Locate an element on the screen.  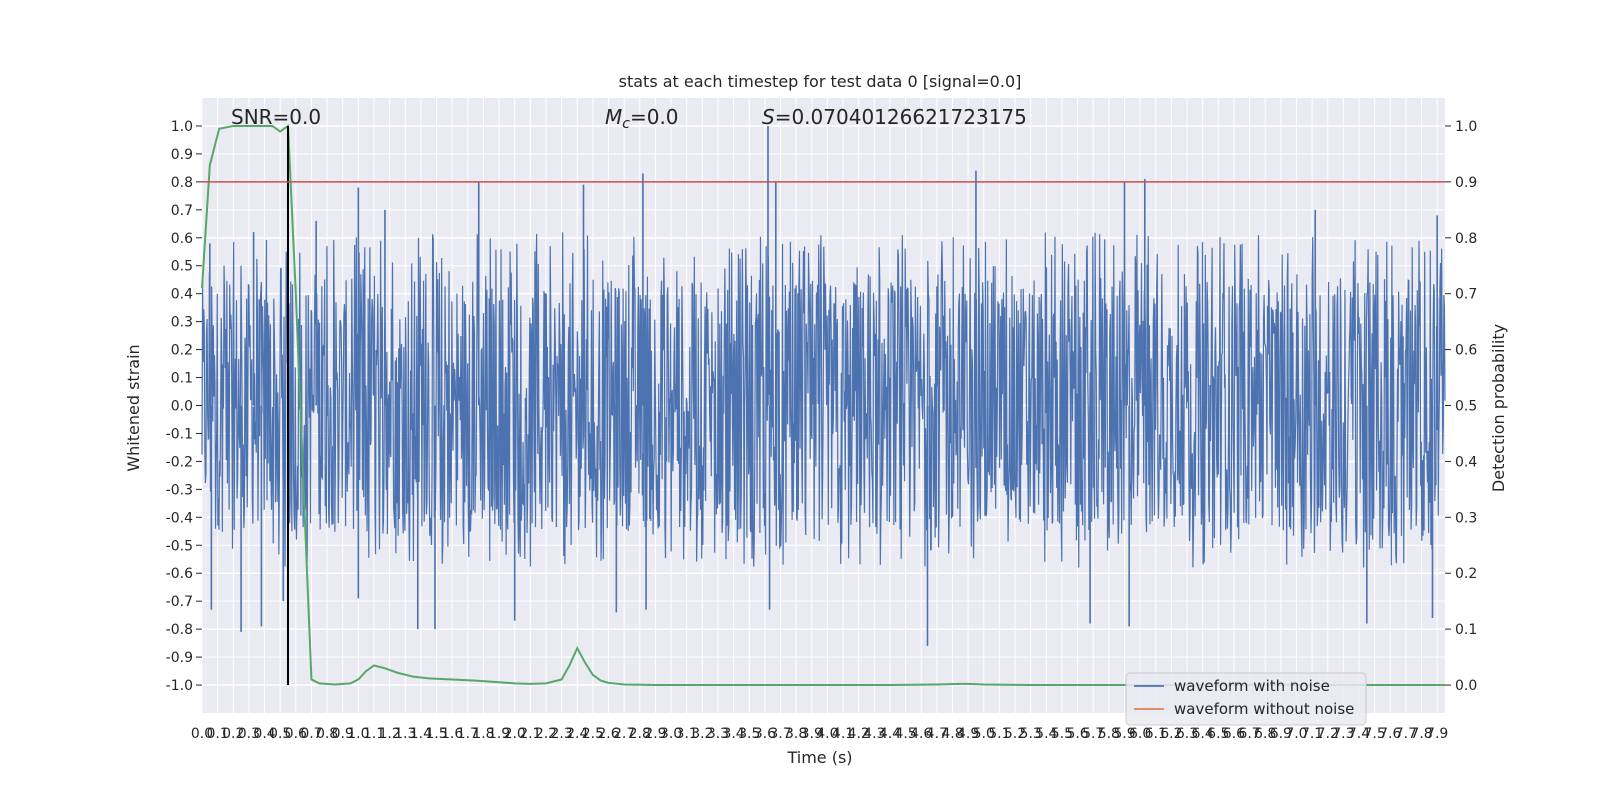
x-tick-label: 5.4 is located at coordinates (1046, 734).